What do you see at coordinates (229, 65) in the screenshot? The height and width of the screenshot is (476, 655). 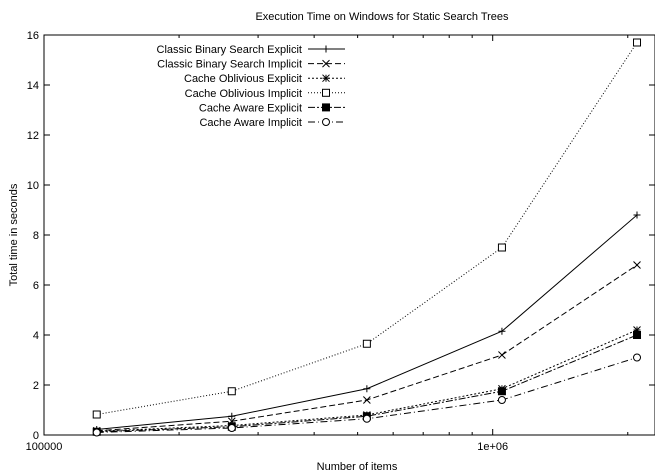 I see `legend-label: Classic Binary Search Implicit` at bounding box center [229, 65].